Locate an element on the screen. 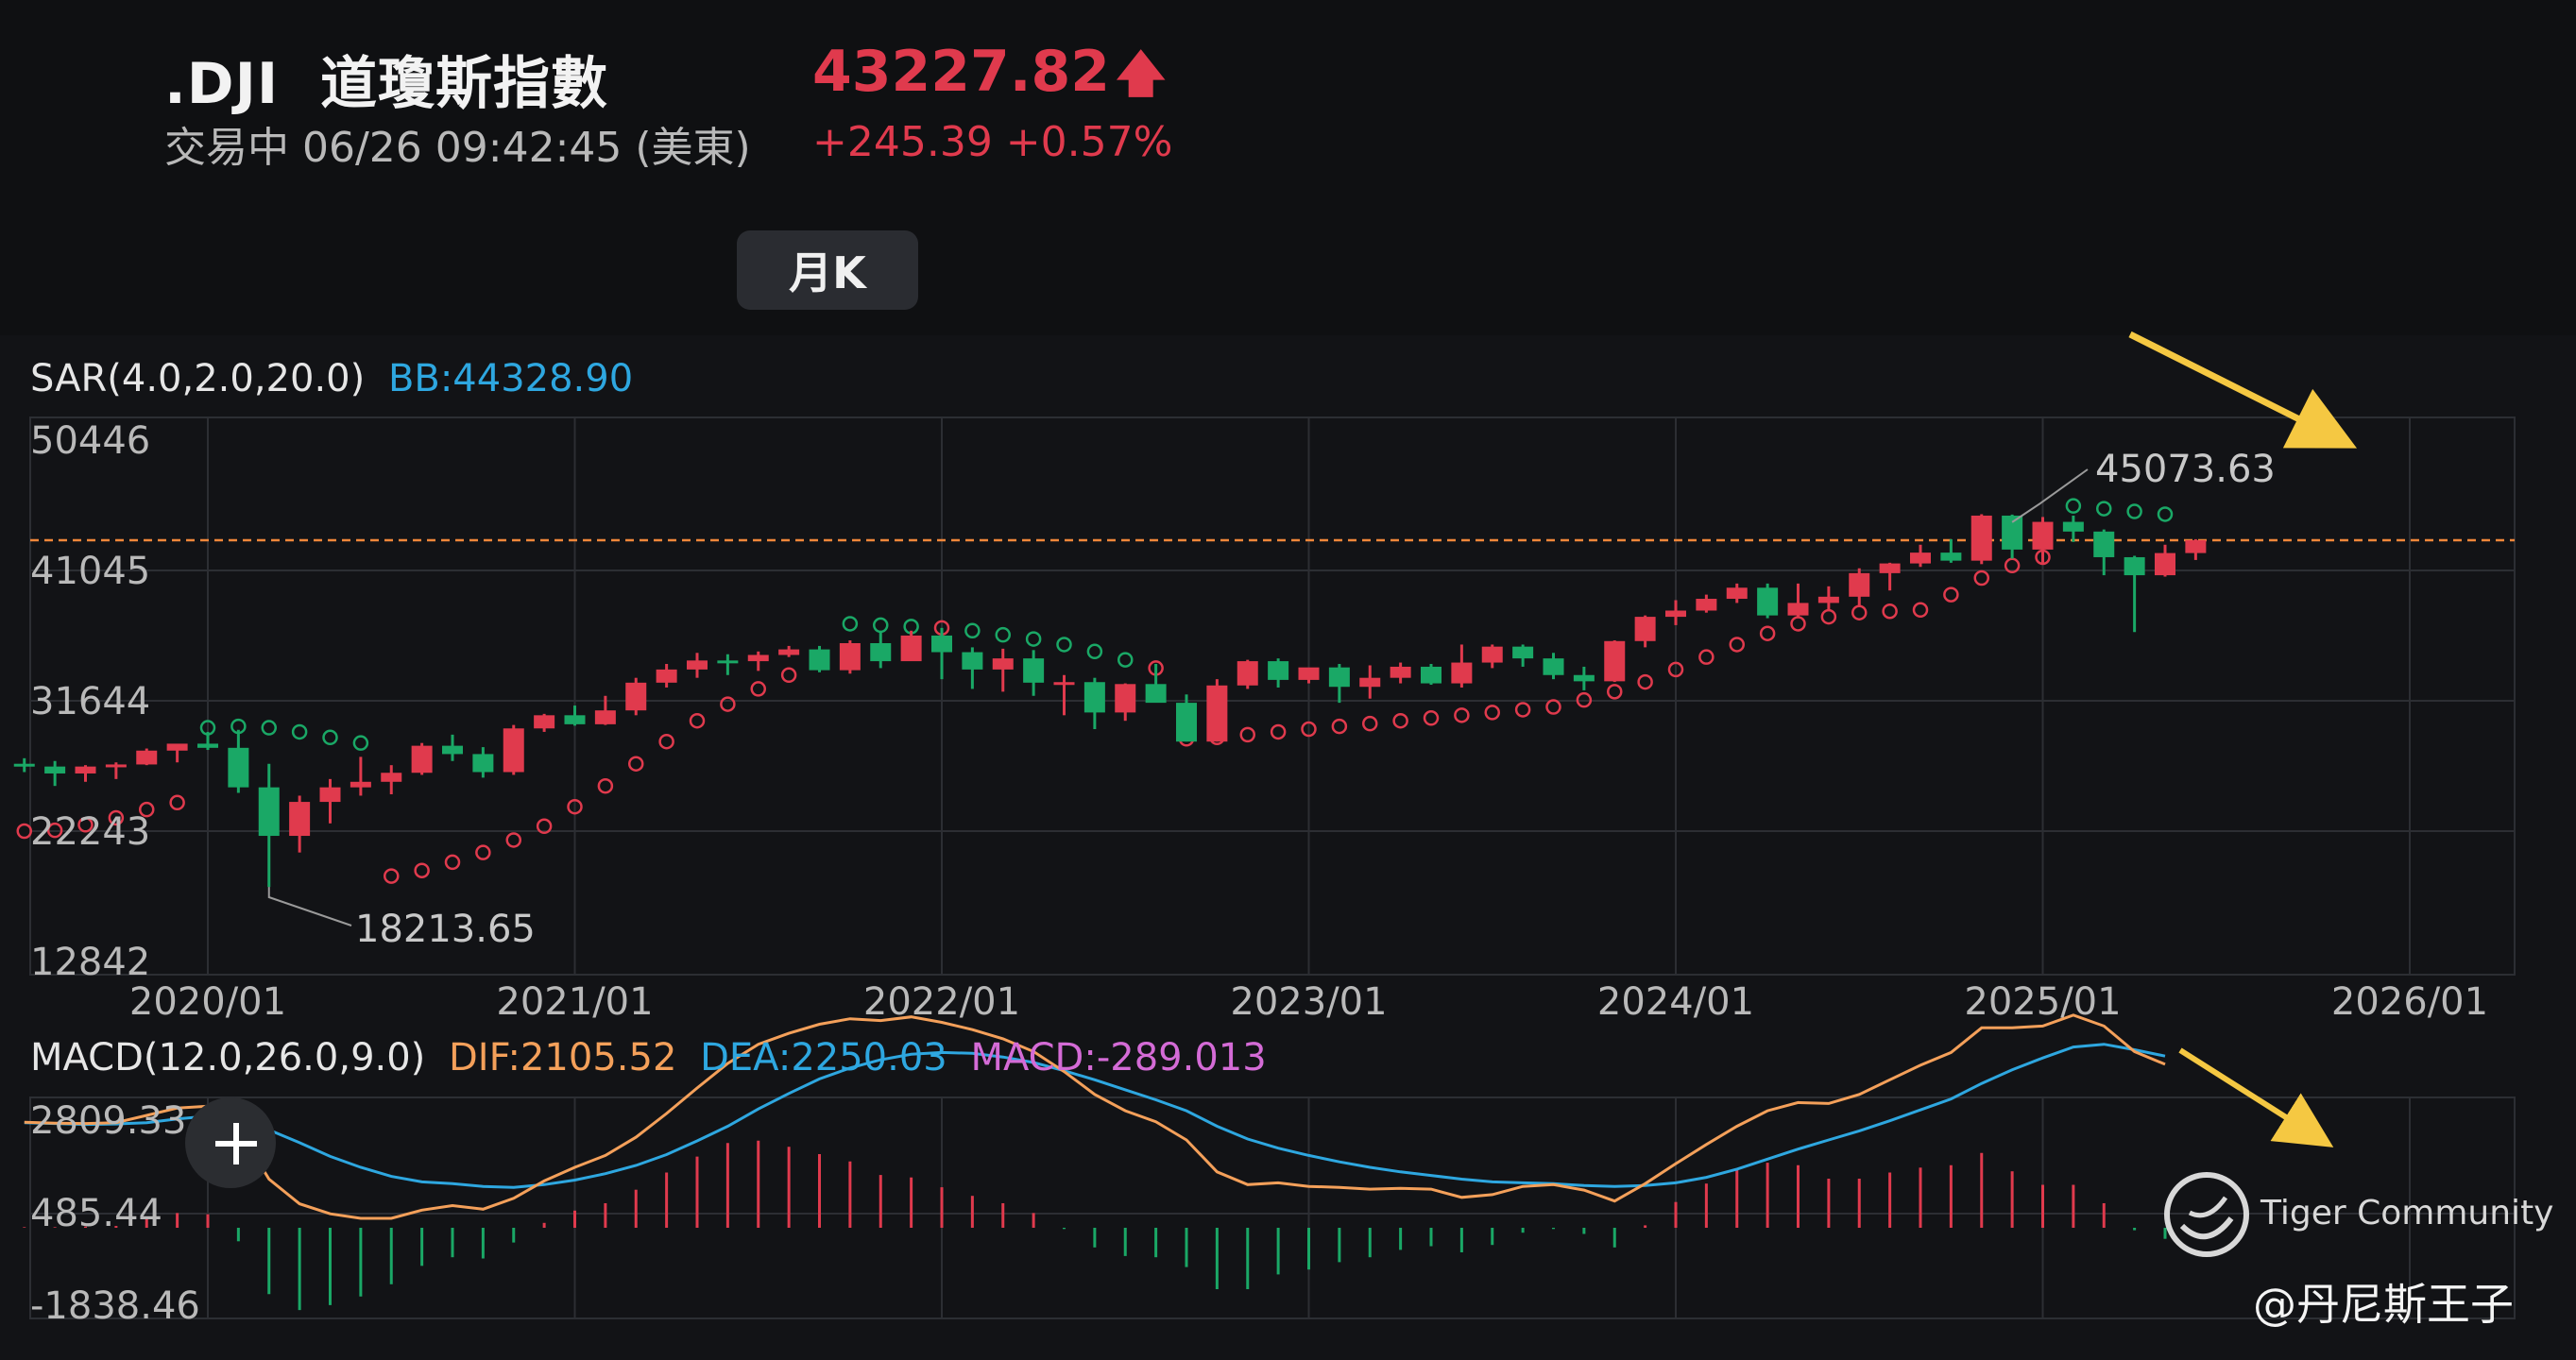 This screenshot has width=2576, height=1360. dea-label: DEA:2250.03 is located at coordinates (824, 1058).